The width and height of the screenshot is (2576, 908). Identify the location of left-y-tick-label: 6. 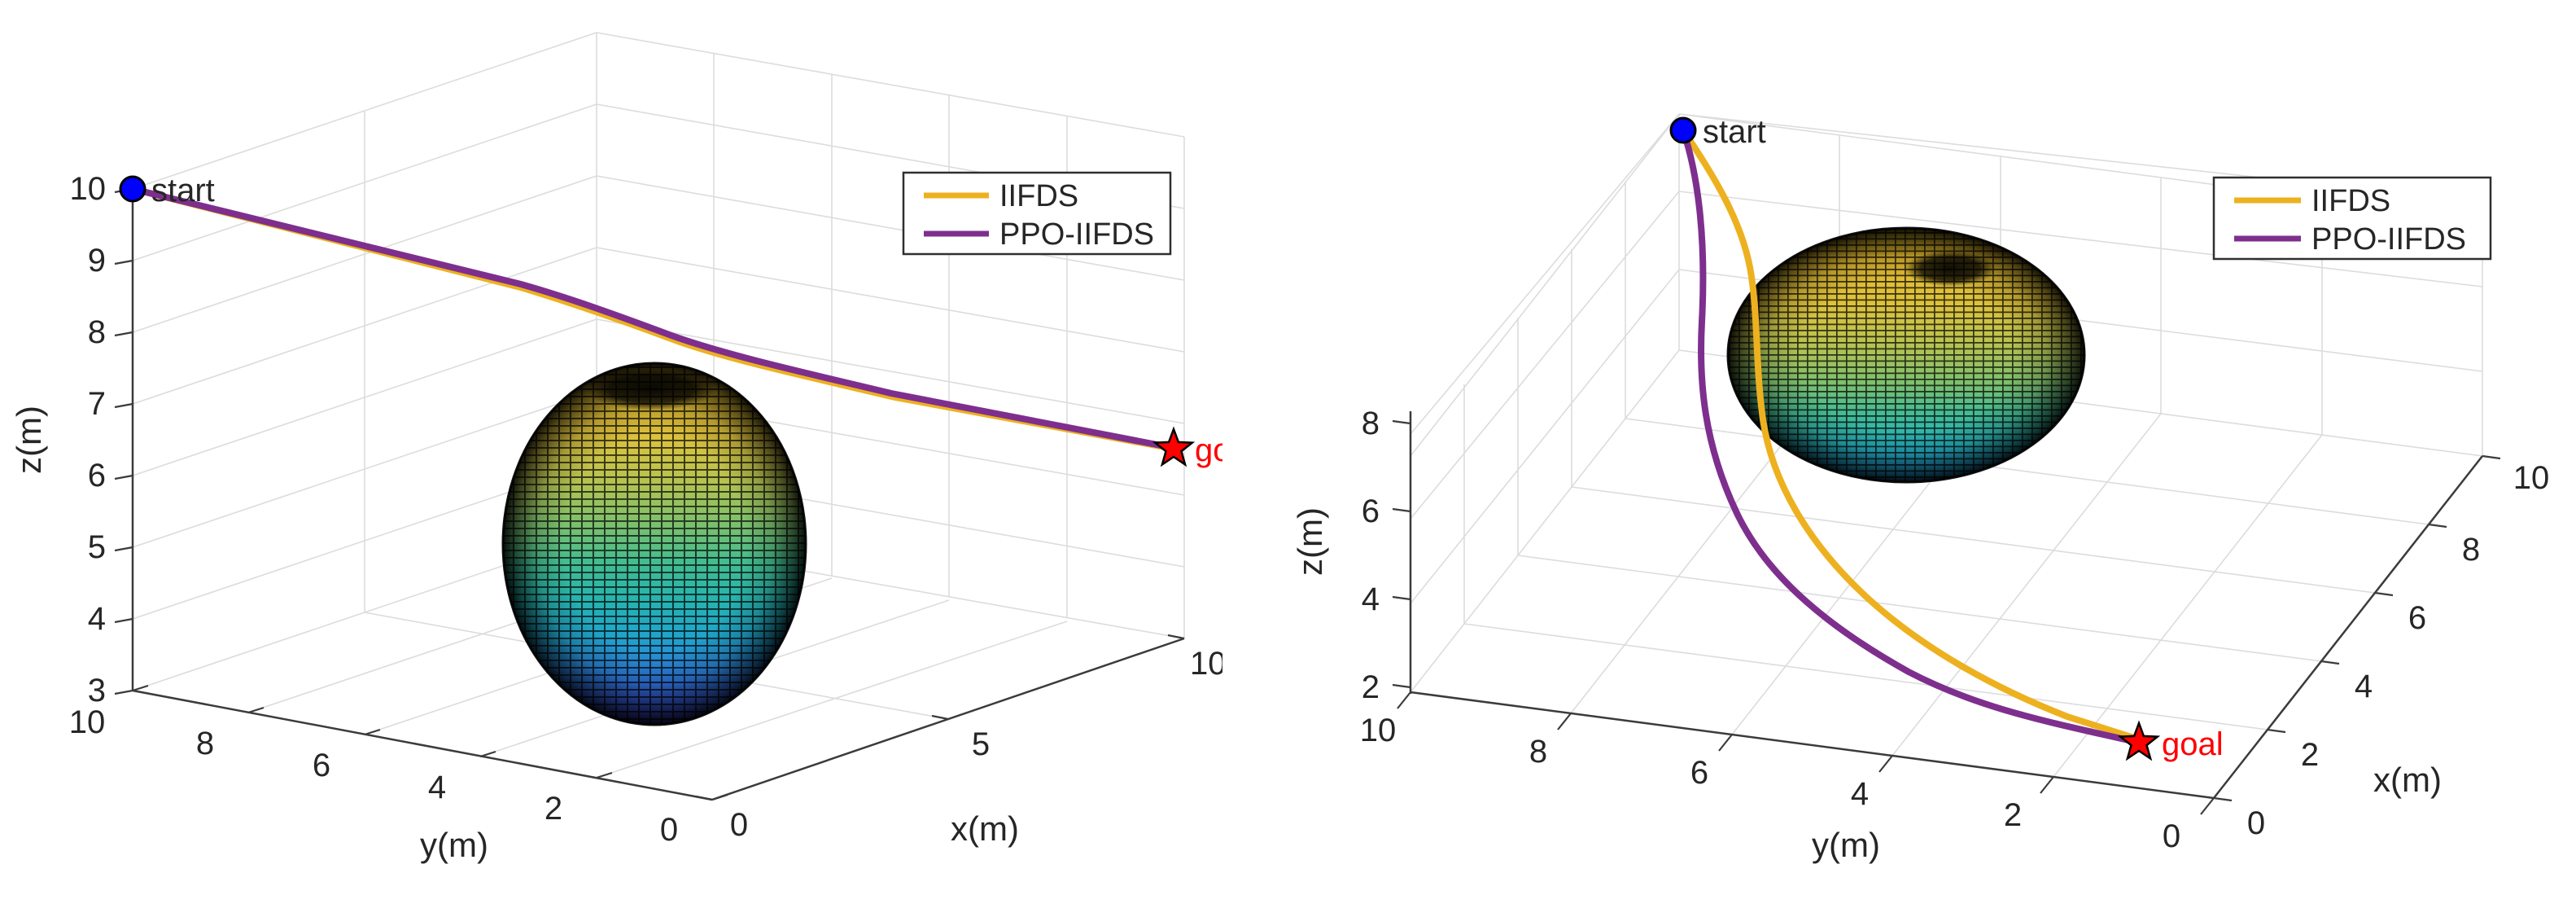
(321, 765).